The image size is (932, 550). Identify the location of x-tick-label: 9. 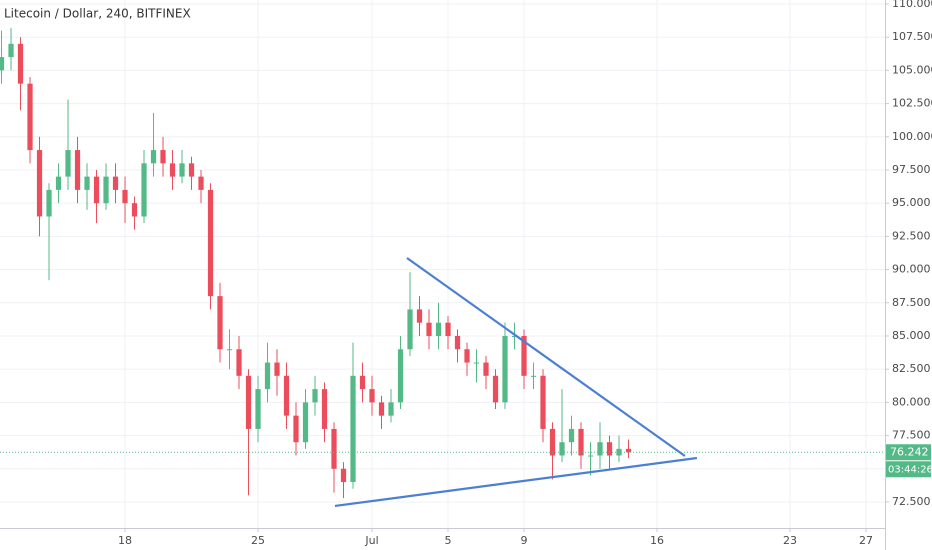
(524, 540).